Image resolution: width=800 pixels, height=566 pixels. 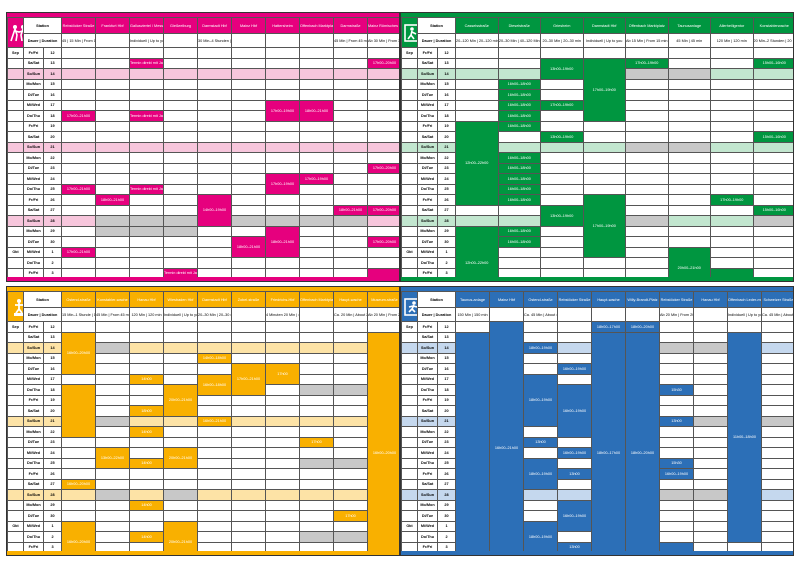 I want to click on duration-cell: Individuell | Up to you, so click(x=604, y=40).